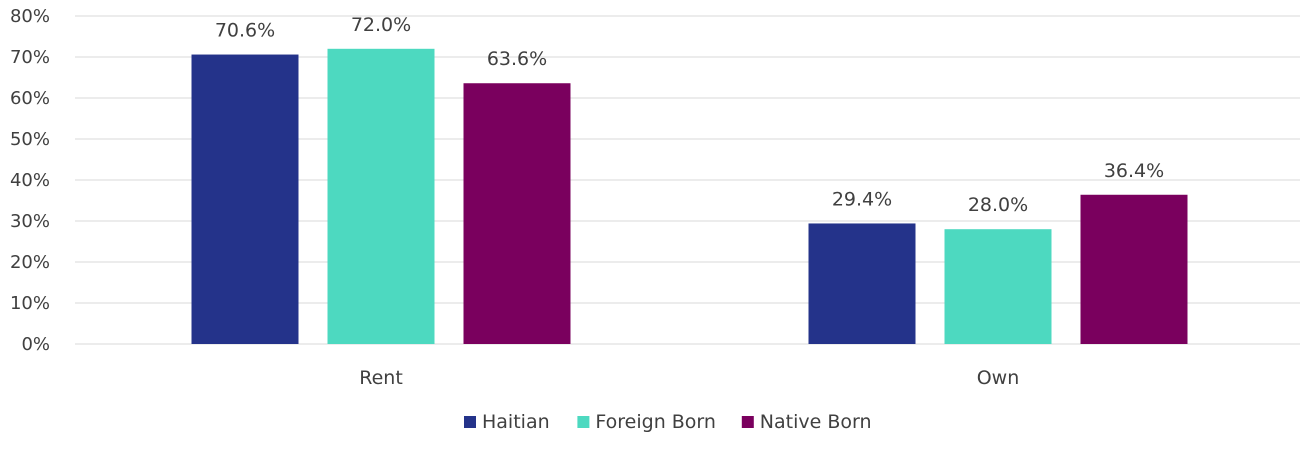  I want to click on y-tick-label: 0%, so click(35, 344).